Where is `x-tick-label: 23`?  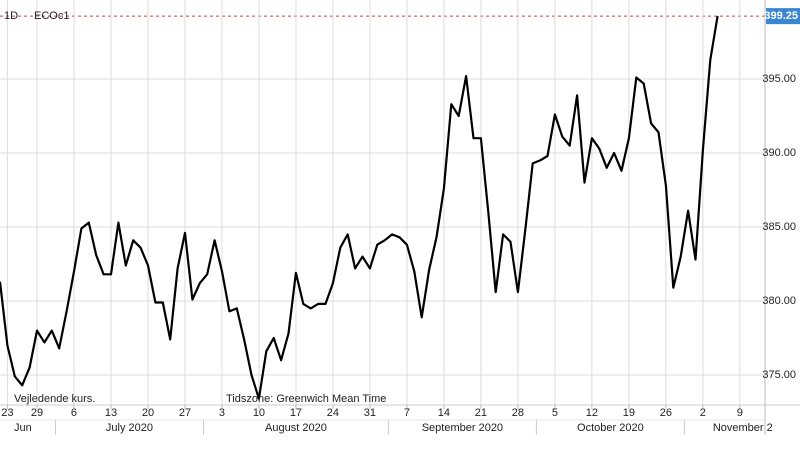
x-tick-label: 23 is located at coordinates (7, 413).